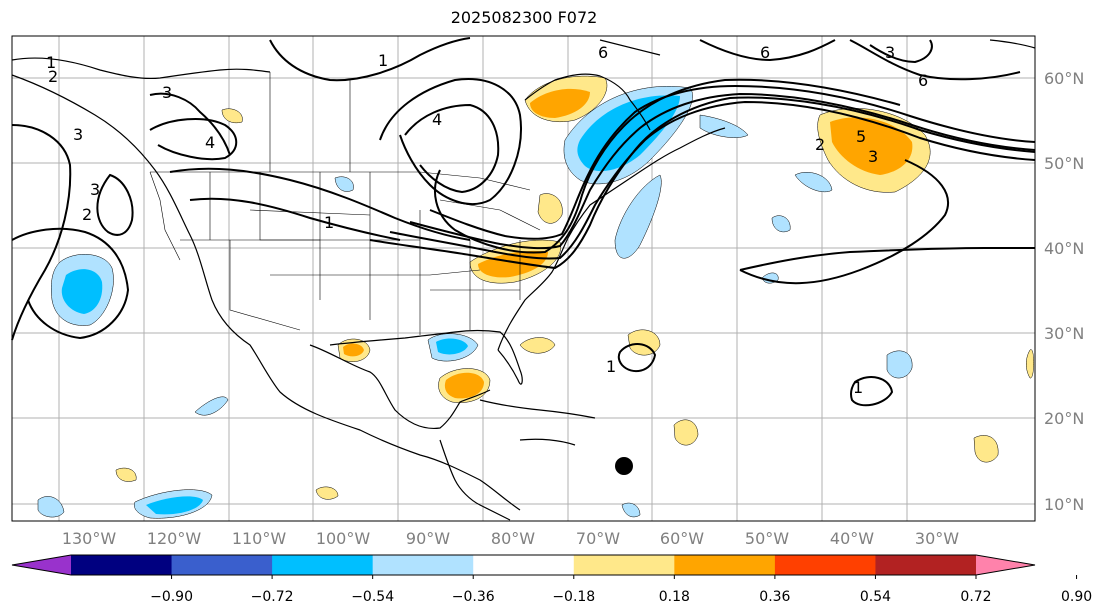 The image size is (1105, 615). Describe the element at coordinates (343, 538) in the screenshot. I see `lon-label: 100°W` at that location.